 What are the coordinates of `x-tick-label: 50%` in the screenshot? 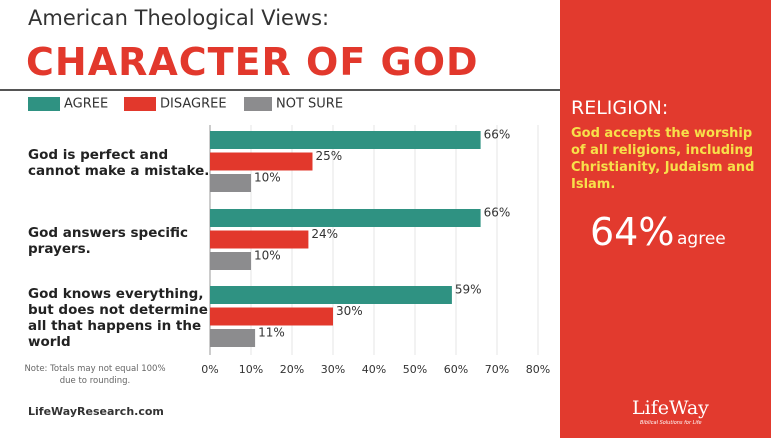 It's located at (415, 369).